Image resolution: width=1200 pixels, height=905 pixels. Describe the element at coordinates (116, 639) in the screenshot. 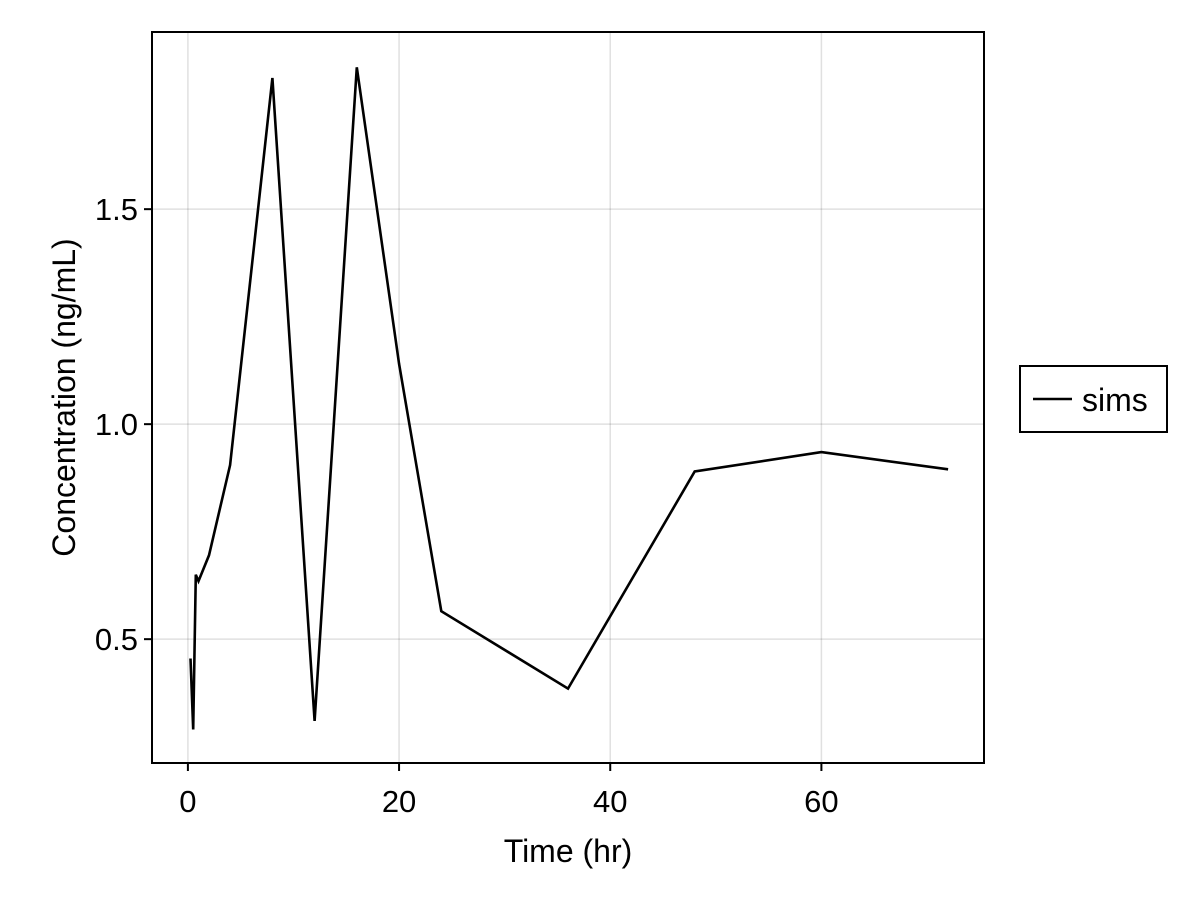

I see `y-tick-label: 0.5` at that location.